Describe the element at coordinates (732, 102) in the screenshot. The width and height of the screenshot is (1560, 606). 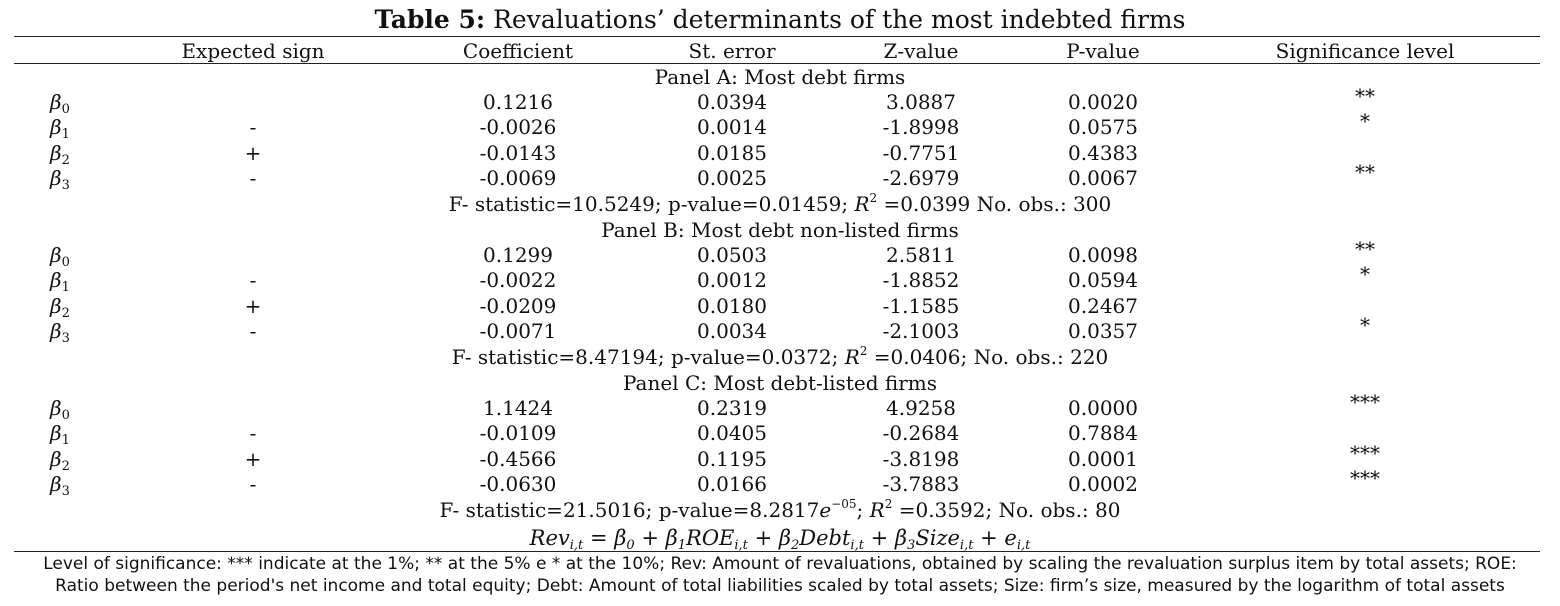
I see `st-error-cell: 0.0394` at that location.